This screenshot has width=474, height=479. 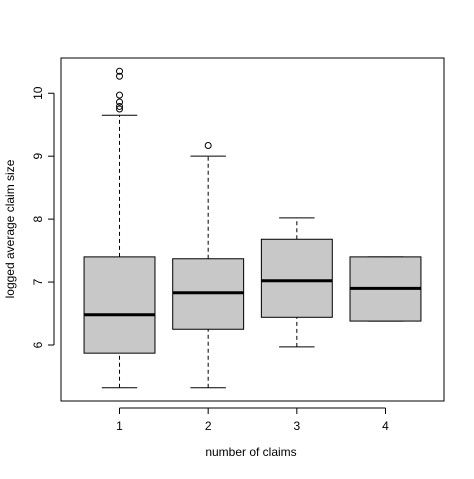 I want to click on x-tick-label: 2, so click(x=208, y=426).